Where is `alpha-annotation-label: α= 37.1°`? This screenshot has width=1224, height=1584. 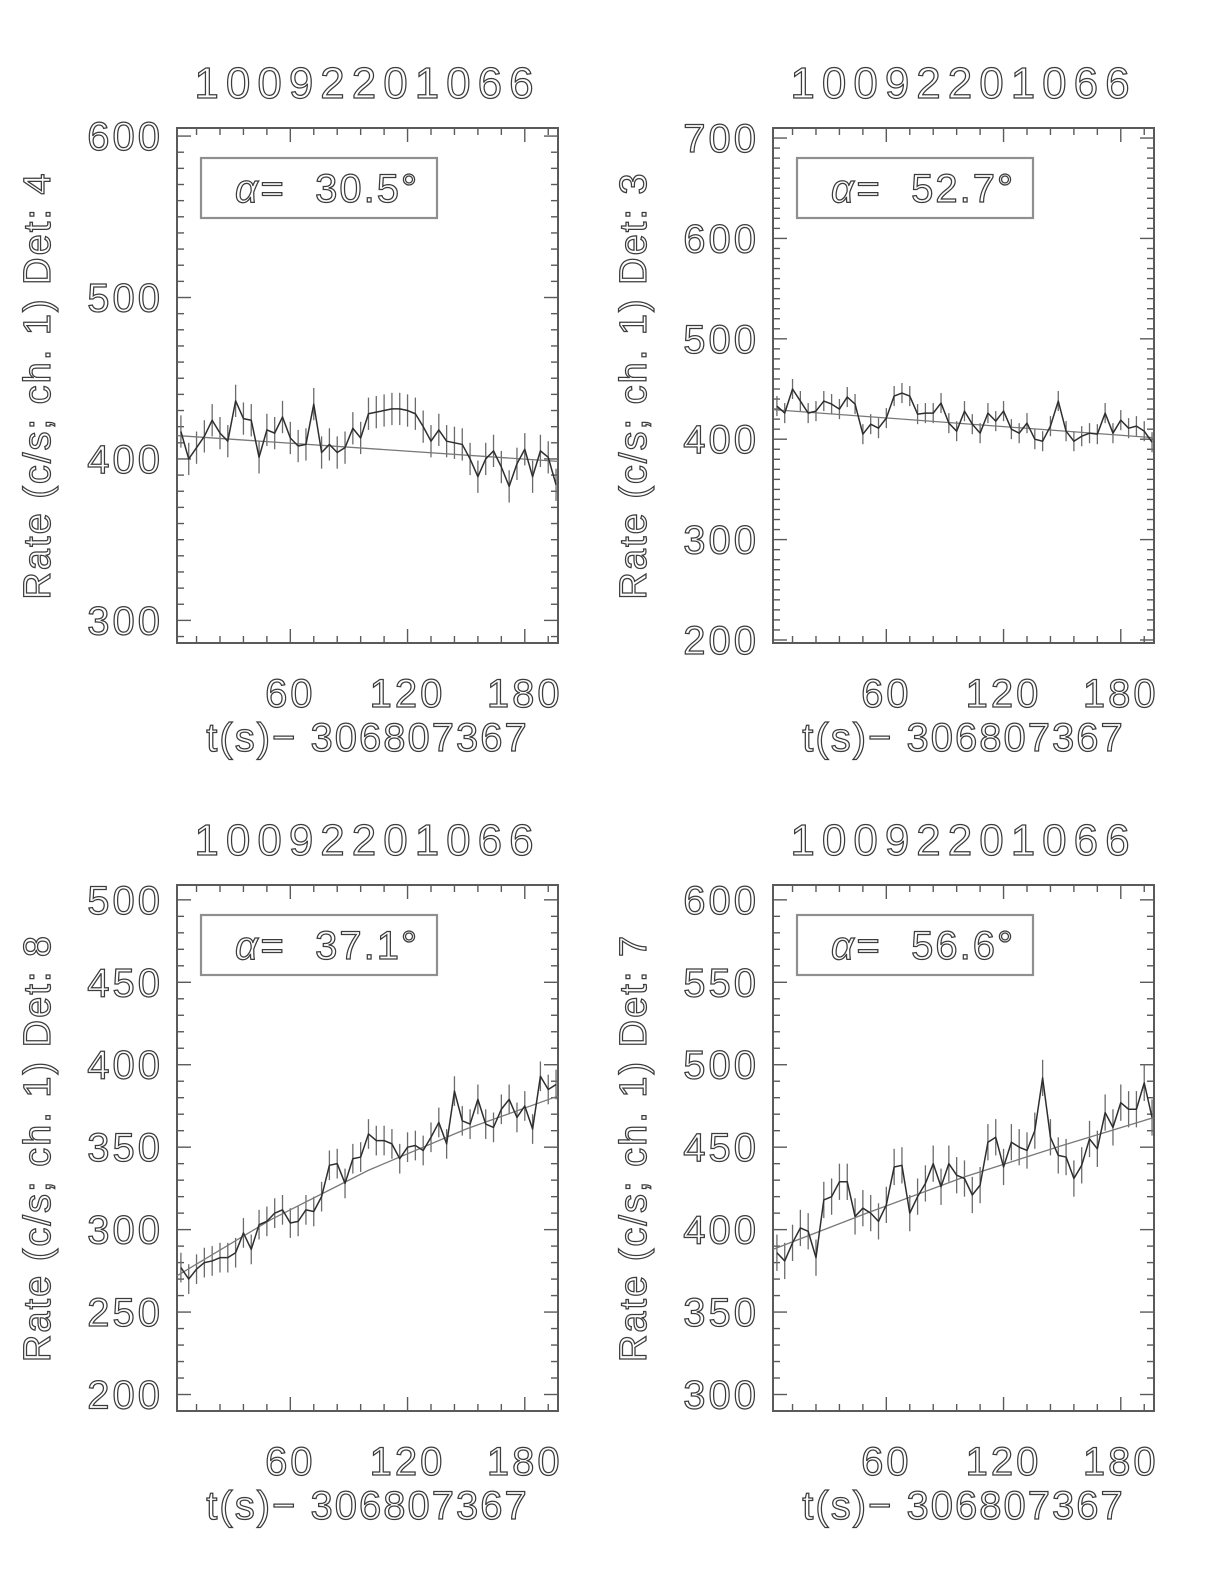
alpha-annotation-label: α= 37.1° is located at coordinates (327, 946).